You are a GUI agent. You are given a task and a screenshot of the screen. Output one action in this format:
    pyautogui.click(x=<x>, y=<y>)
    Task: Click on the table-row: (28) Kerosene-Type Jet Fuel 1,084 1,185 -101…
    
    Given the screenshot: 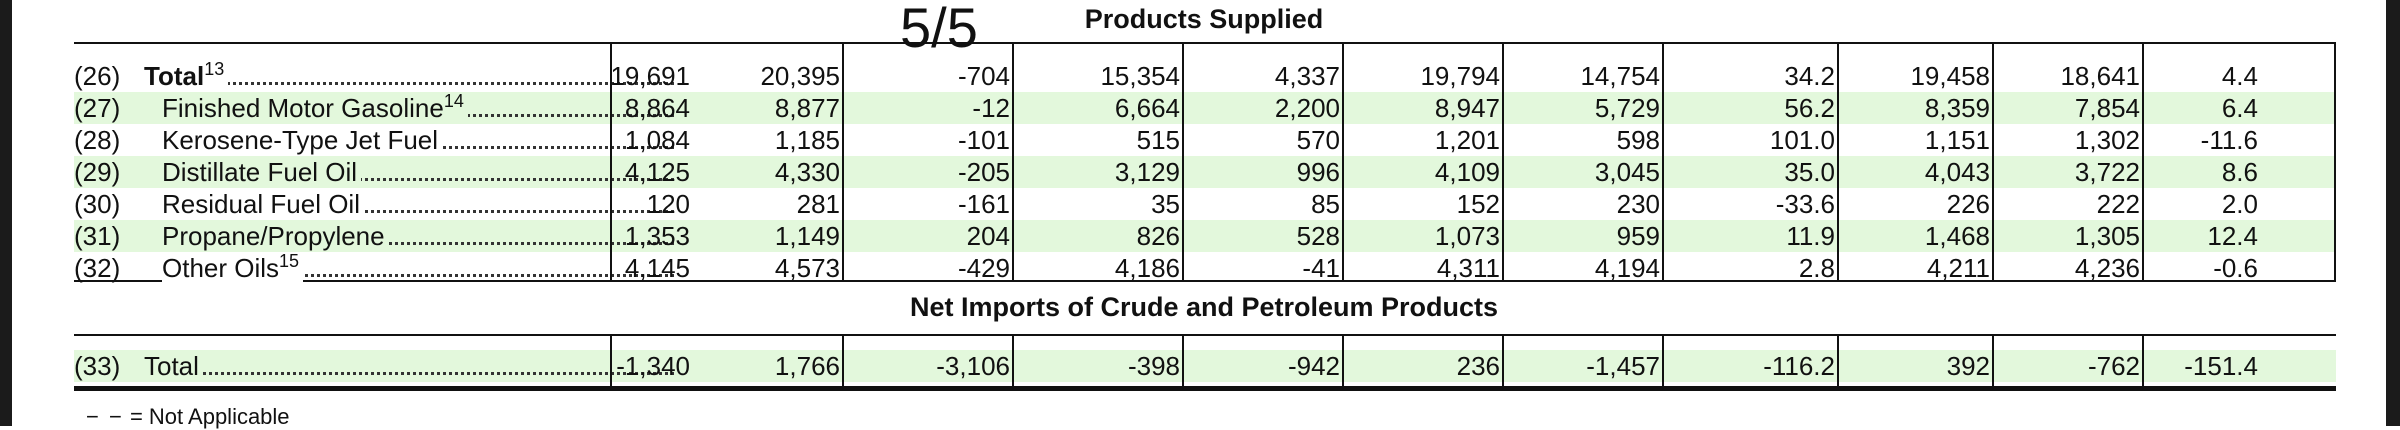 What is the action you would take?
    pyautogui.click(x=1205, y=140)
    